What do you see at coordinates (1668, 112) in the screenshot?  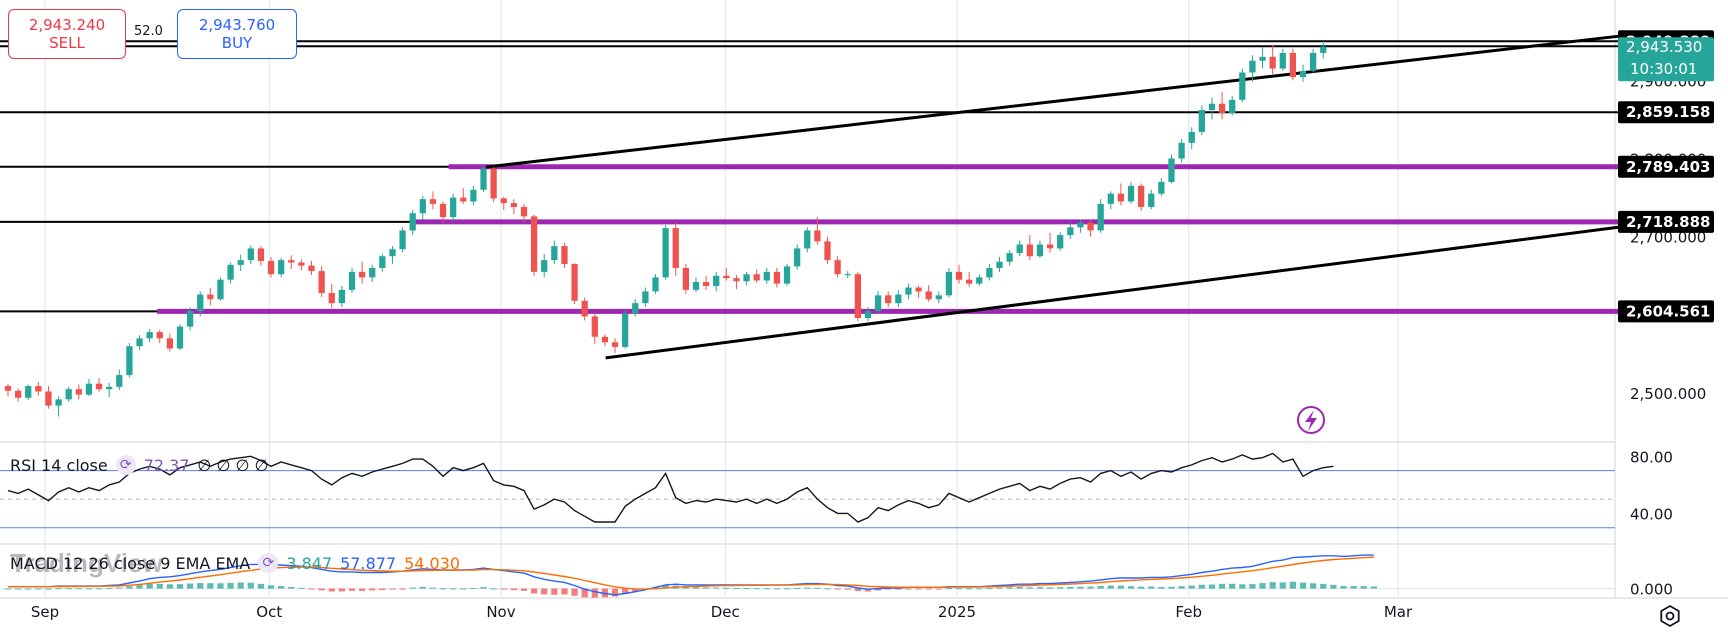 I see `level-price-label: 2,859.158` at bounding box center [1668, 112].